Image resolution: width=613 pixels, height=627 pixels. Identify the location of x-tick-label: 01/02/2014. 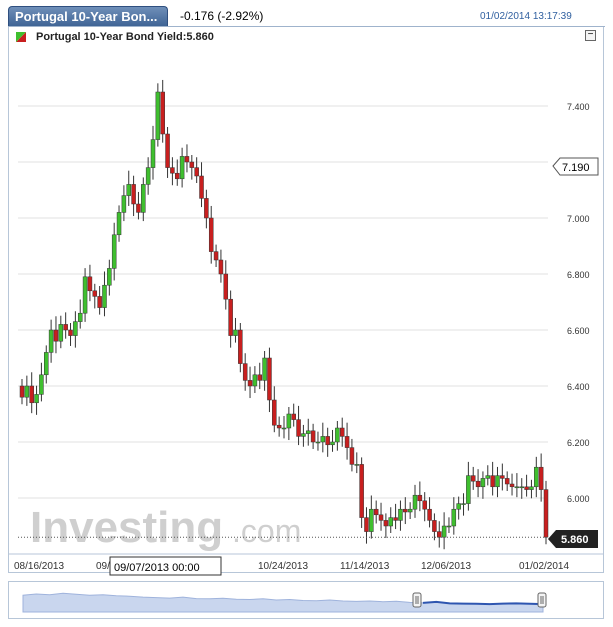
(544, 566).